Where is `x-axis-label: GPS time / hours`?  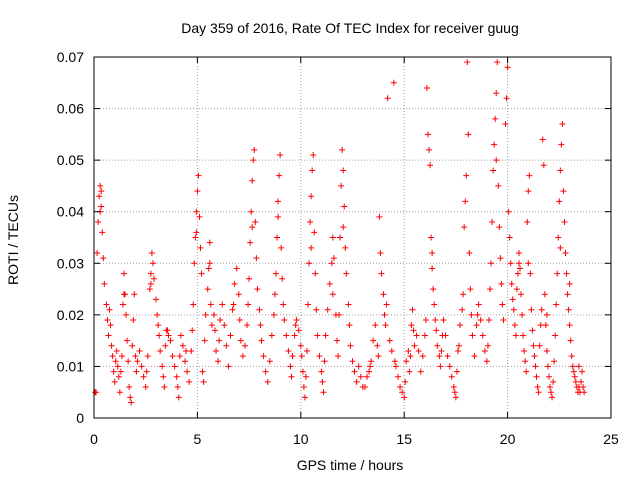 x-axis-label: GPS time / hours is located at coordinates (350, 465).